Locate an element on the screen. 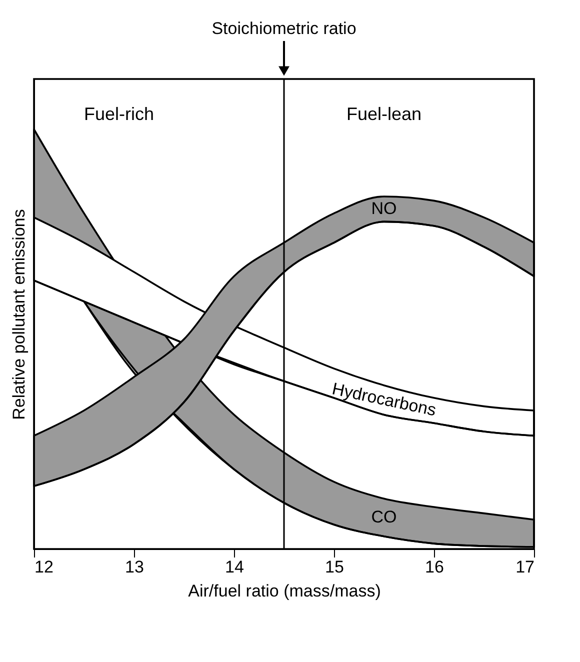 The height and width of the screenshot is (662, 580). text: Fuel-rich is located at coordinates (119, 114).